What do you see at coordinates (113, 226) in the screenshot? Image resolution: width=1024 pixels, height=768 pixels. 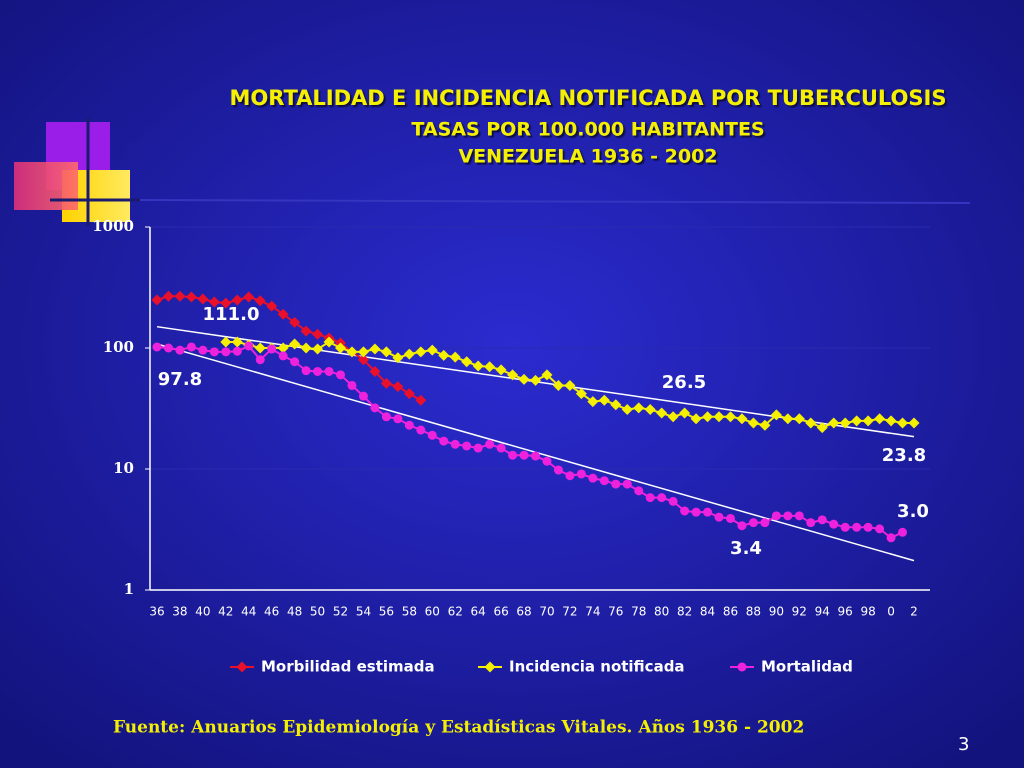 I see `y-tick-label: 1000` at bounding box center [113, 226].